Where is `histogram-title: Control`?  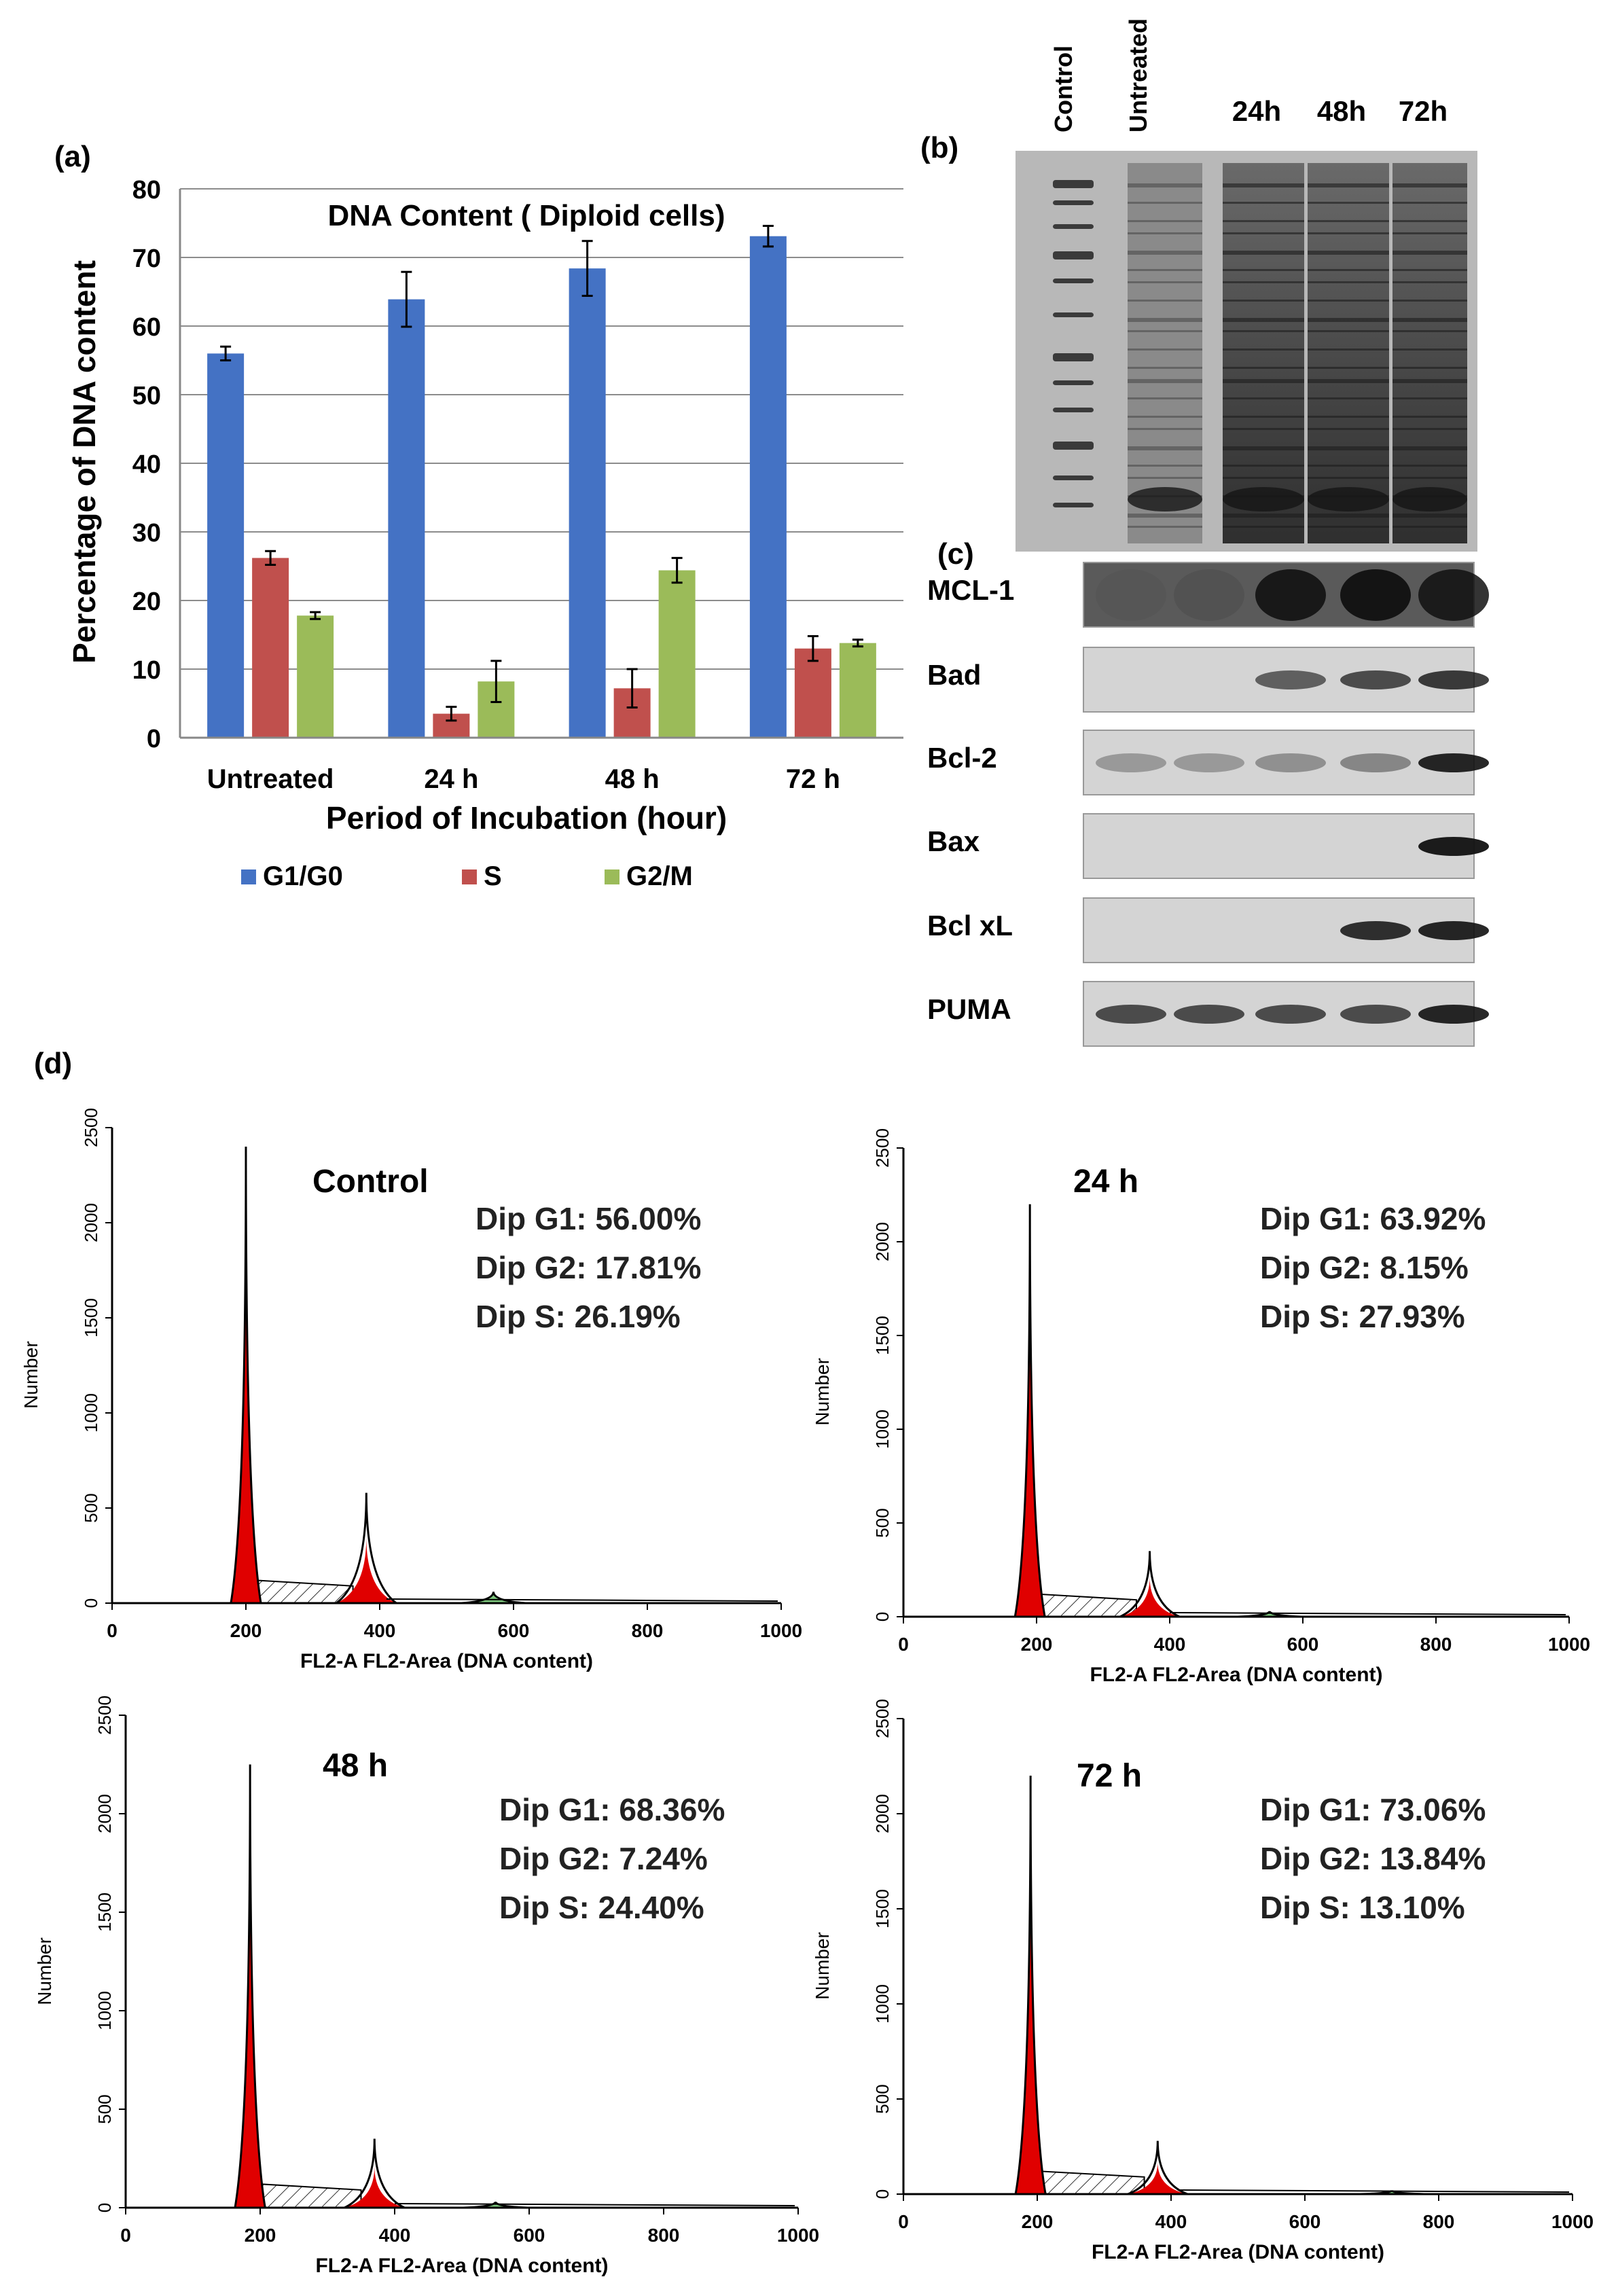 histogram-title: Control is located at coordinates (370, 1182).